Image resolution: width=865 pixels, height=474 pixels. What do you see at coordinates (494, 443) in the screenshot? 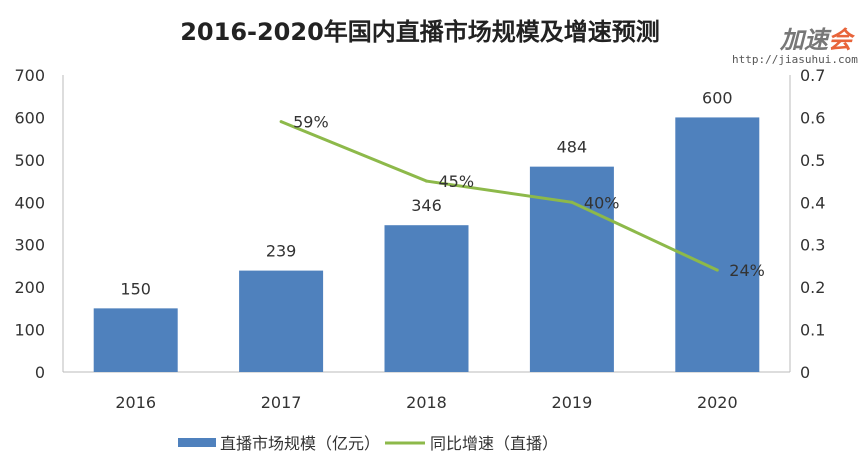
I see `legend-label-line: 同比增速（直播）` at bounding box center [494, 443].